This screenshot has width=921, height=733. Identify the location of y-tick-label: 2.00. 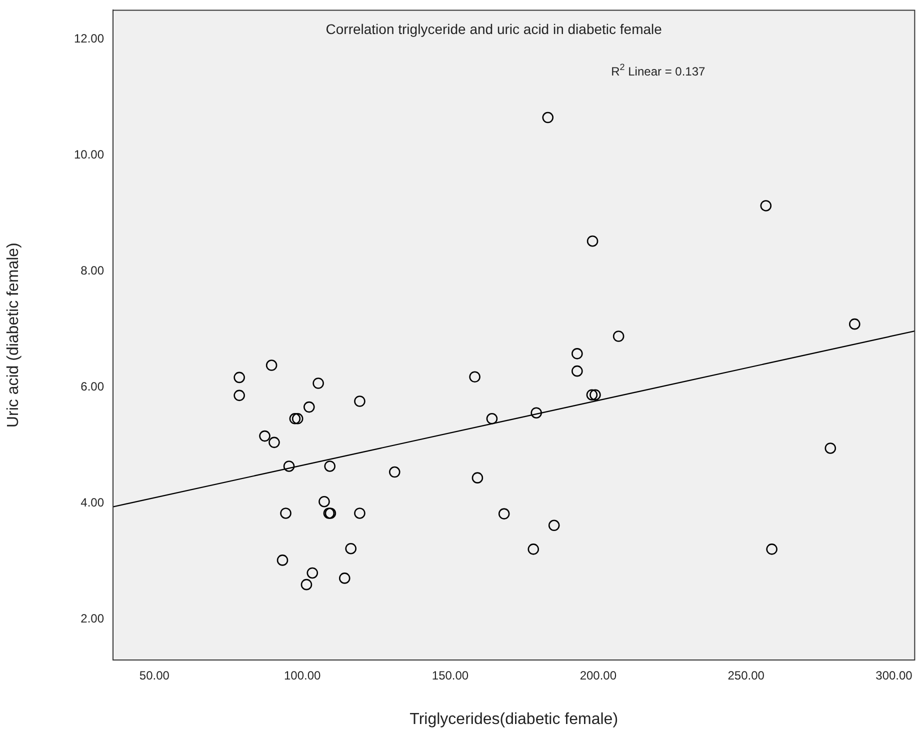
(92, 619).